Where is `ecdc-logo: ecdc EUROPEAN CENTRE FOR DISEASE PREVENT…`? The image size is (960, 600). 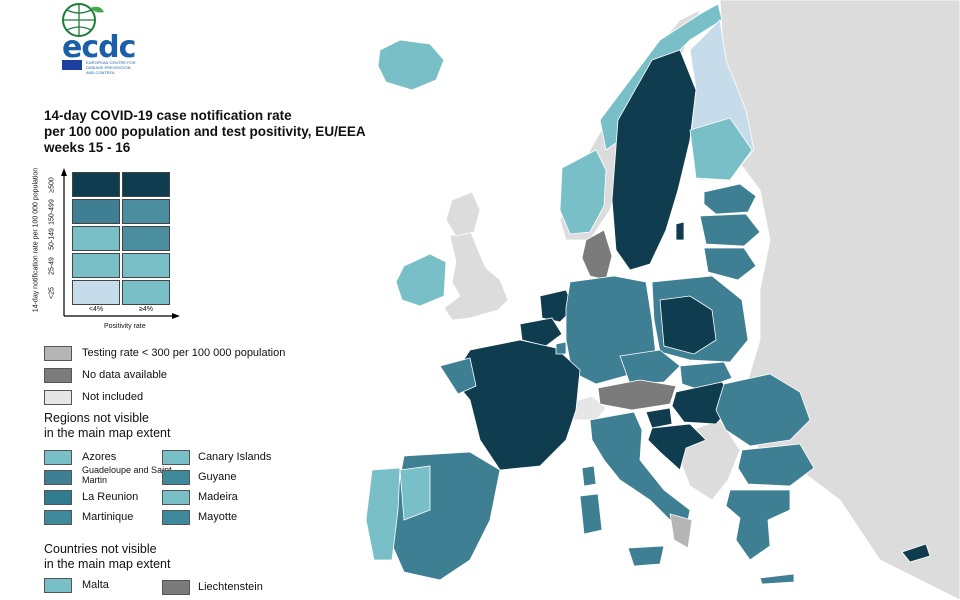
ecdc-logo: ecdc EUROPEAN CENTRE FOR DISEASE PREVENT… is located at coordinates (91, 38).